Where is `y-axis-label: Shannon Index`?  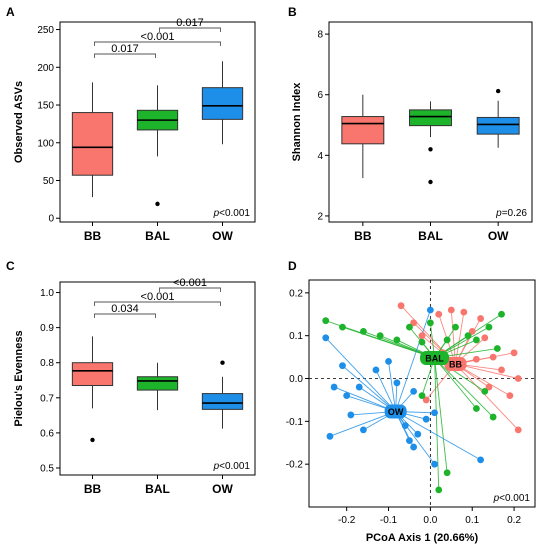
y-axis-label: Shannon Index is located at coordinates (297, 122).